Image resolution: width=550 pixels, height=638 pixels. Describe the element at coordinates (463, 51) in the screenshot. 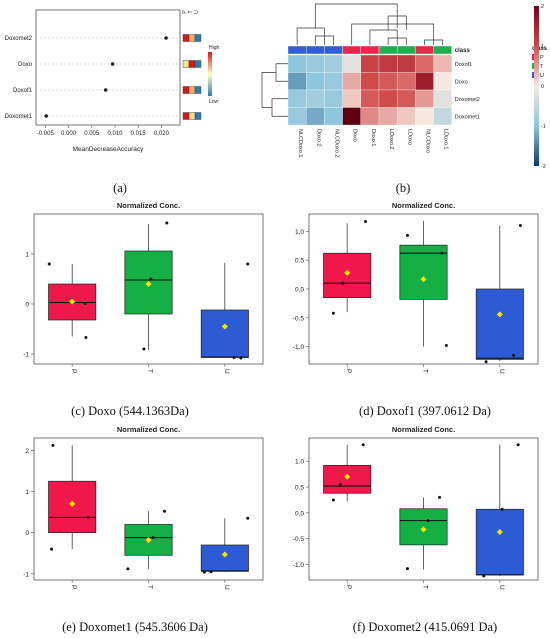

I see `class-header: class` at that location.